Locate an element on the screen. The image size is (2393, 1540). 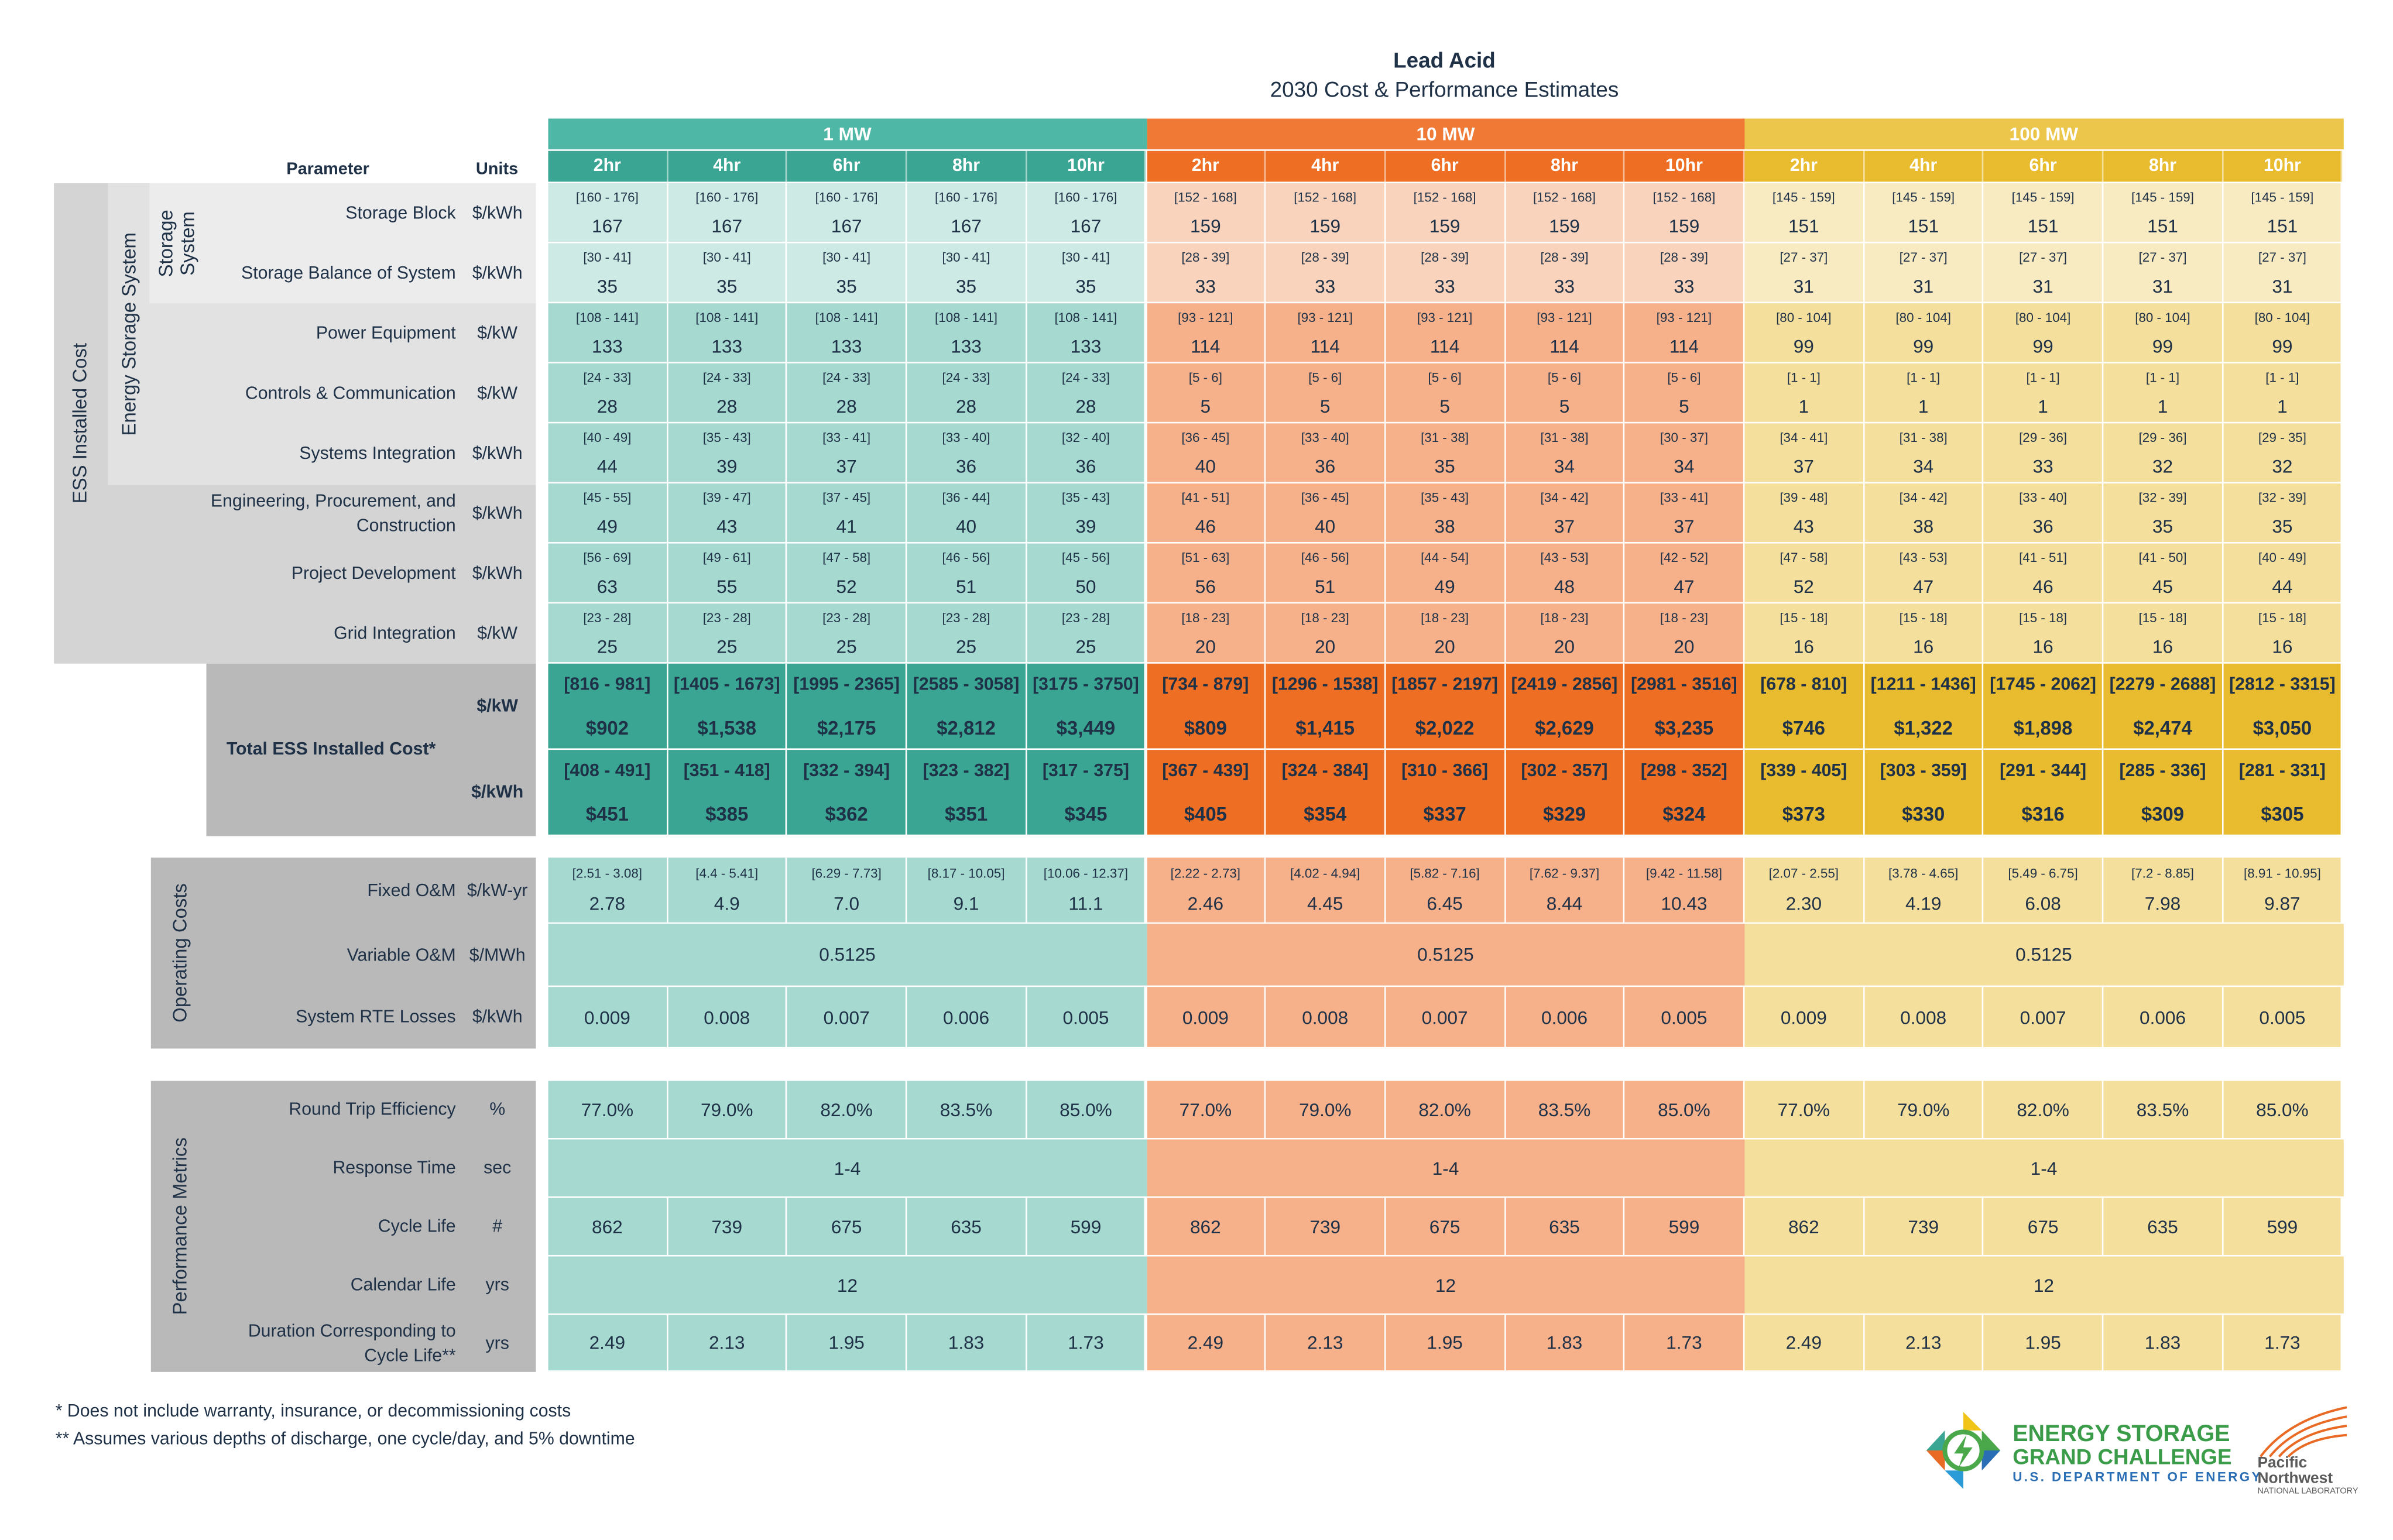
range-value: [51 - 63] is located at coordinates (1205, 557).